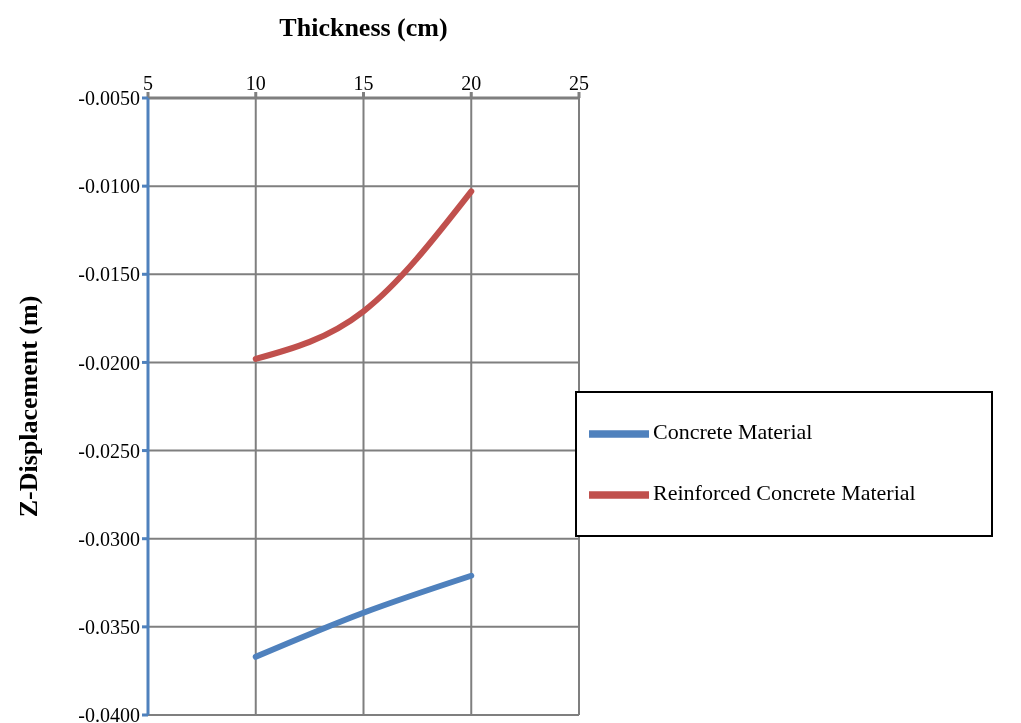  Describe the element at coordinates (109, 274) in the screenshot. I see `y-tick-label: -0.0150` at that location.